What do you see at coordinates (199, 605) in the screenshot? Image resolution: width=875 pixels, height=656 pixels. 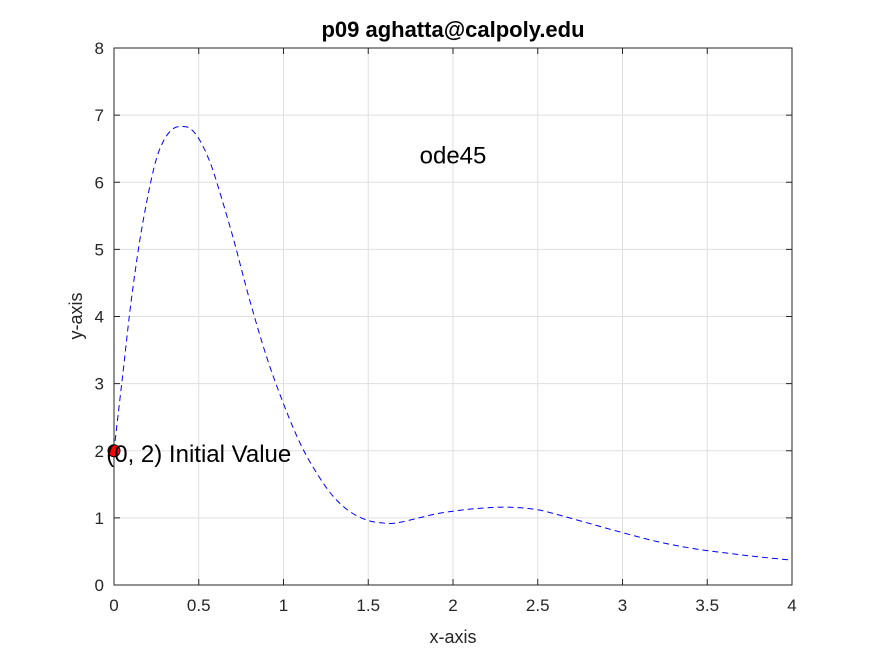 I see `x-tick-label: 0.5` at bounding box center [199, 605].